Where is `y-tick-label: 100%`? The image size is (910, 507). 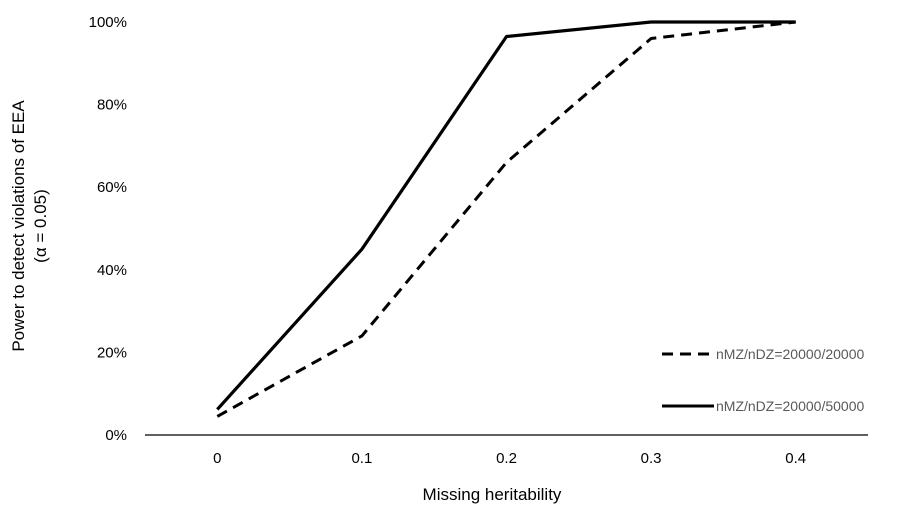 y-tick-label: 100% is located at coordinates (108, 22).